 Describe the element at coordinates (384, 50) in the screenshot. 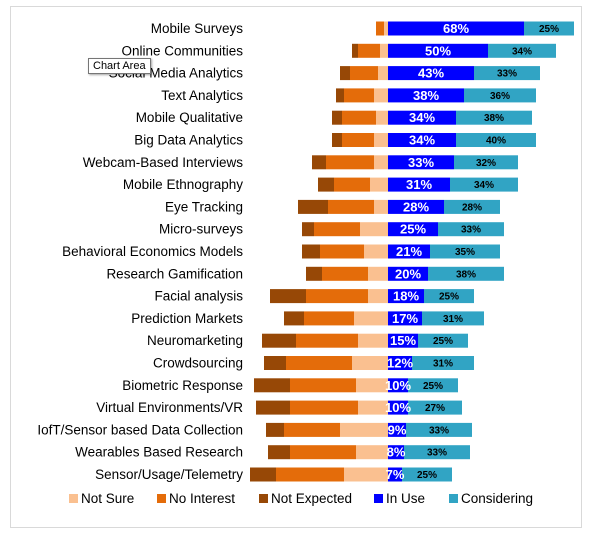

I see `bar-not-sure-online-communities` at that location.